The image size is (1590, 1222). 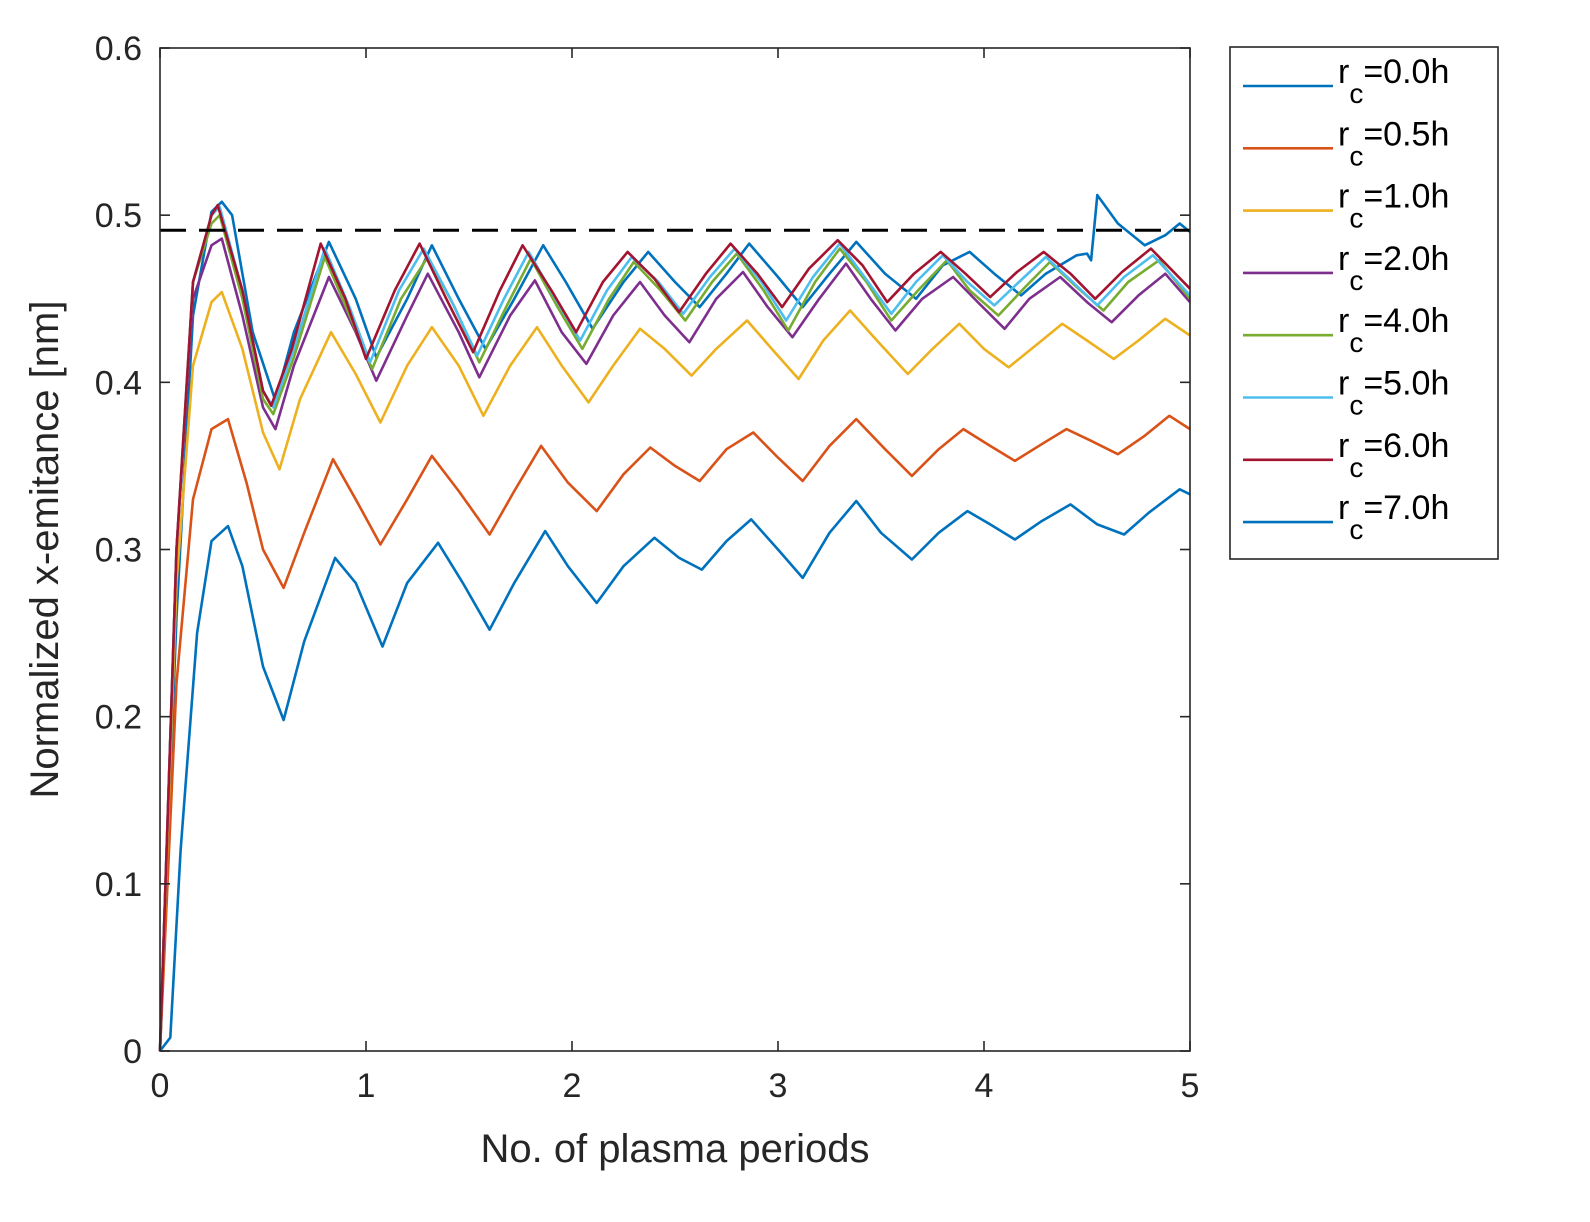 I want to click on y-tick-label: 0.3, so click(x=118, y=551).